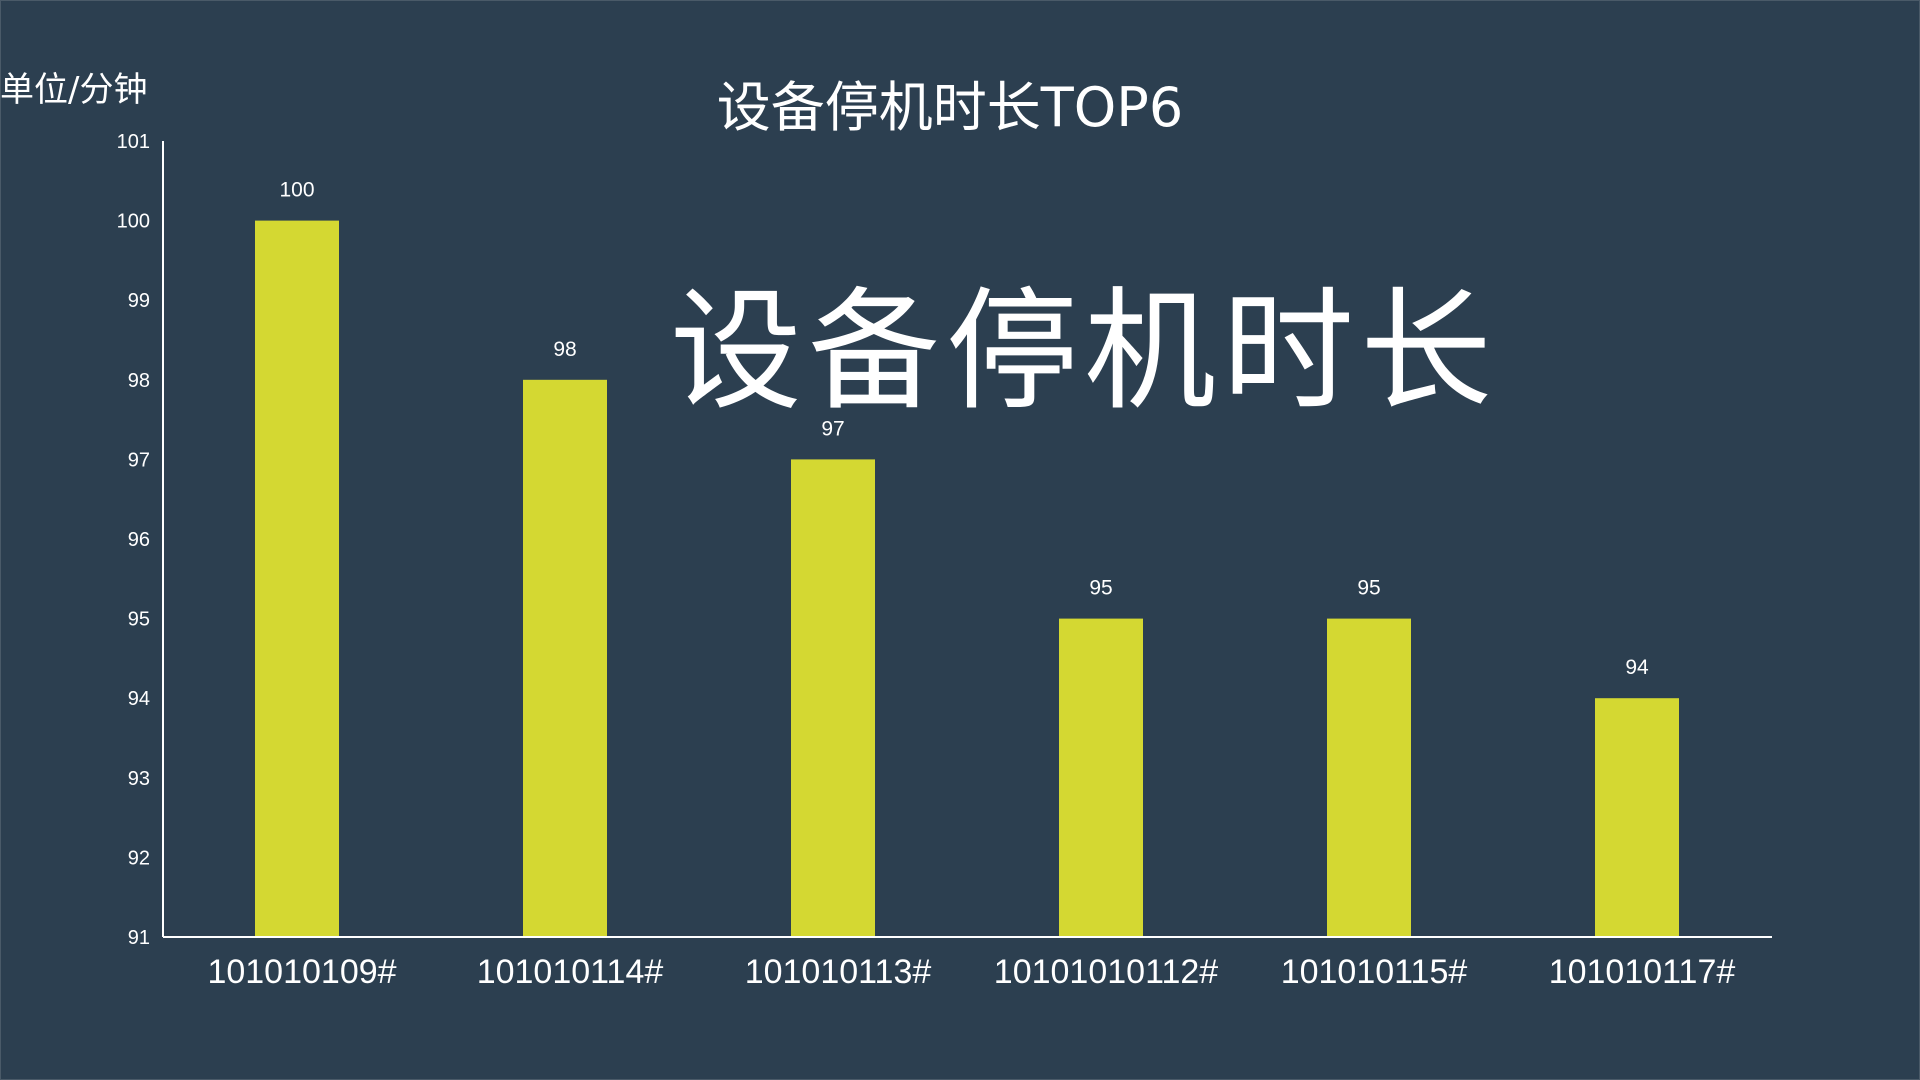 This screenshot has height=1080, width=1920. What do you see at coordinates (950, 107) in the screenshot?
I see `chart-title: 设备停机时长TOP6` at bounding box center [950, 107].